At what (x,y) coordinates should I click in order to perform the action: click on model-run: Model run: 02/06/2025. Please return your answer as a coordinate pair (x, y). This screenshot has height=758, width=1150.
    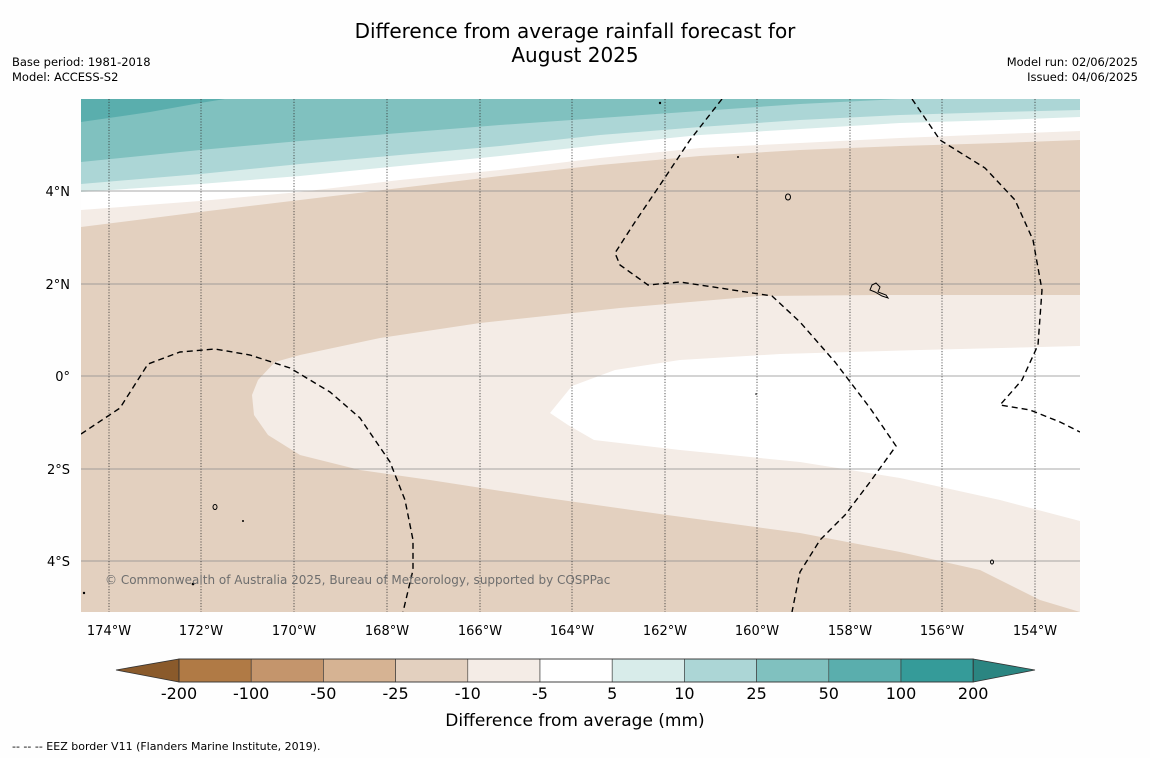
    Looking at the image, I should click on (1072, 62).